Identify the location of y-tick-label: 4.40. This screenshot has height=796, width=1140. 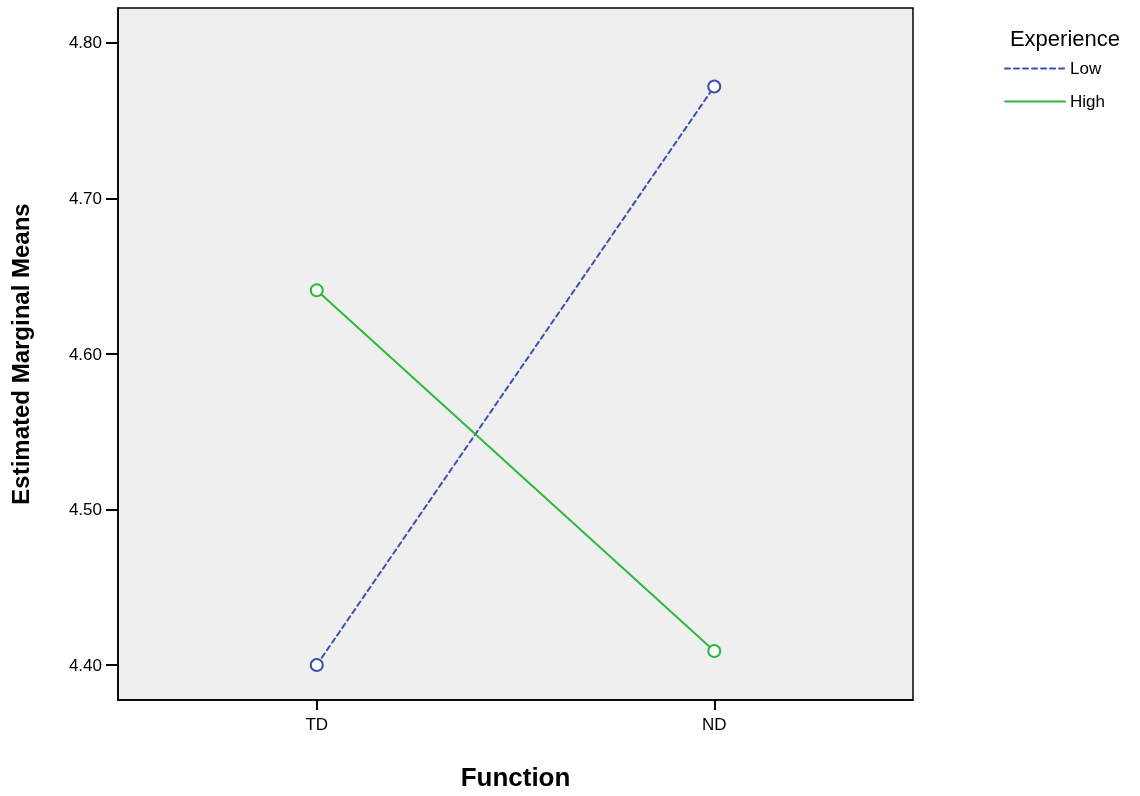
(85, 665).